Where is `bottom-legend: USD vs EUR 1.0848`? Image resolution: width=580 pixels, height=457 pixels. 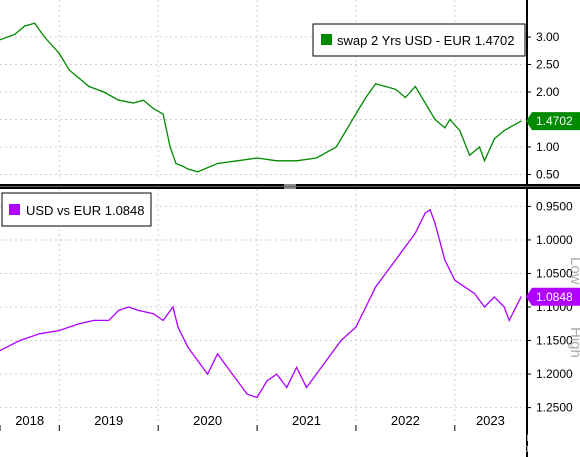 bottom-legend: USD vs EUR 1.0848 is located at coordinates (76, 209).